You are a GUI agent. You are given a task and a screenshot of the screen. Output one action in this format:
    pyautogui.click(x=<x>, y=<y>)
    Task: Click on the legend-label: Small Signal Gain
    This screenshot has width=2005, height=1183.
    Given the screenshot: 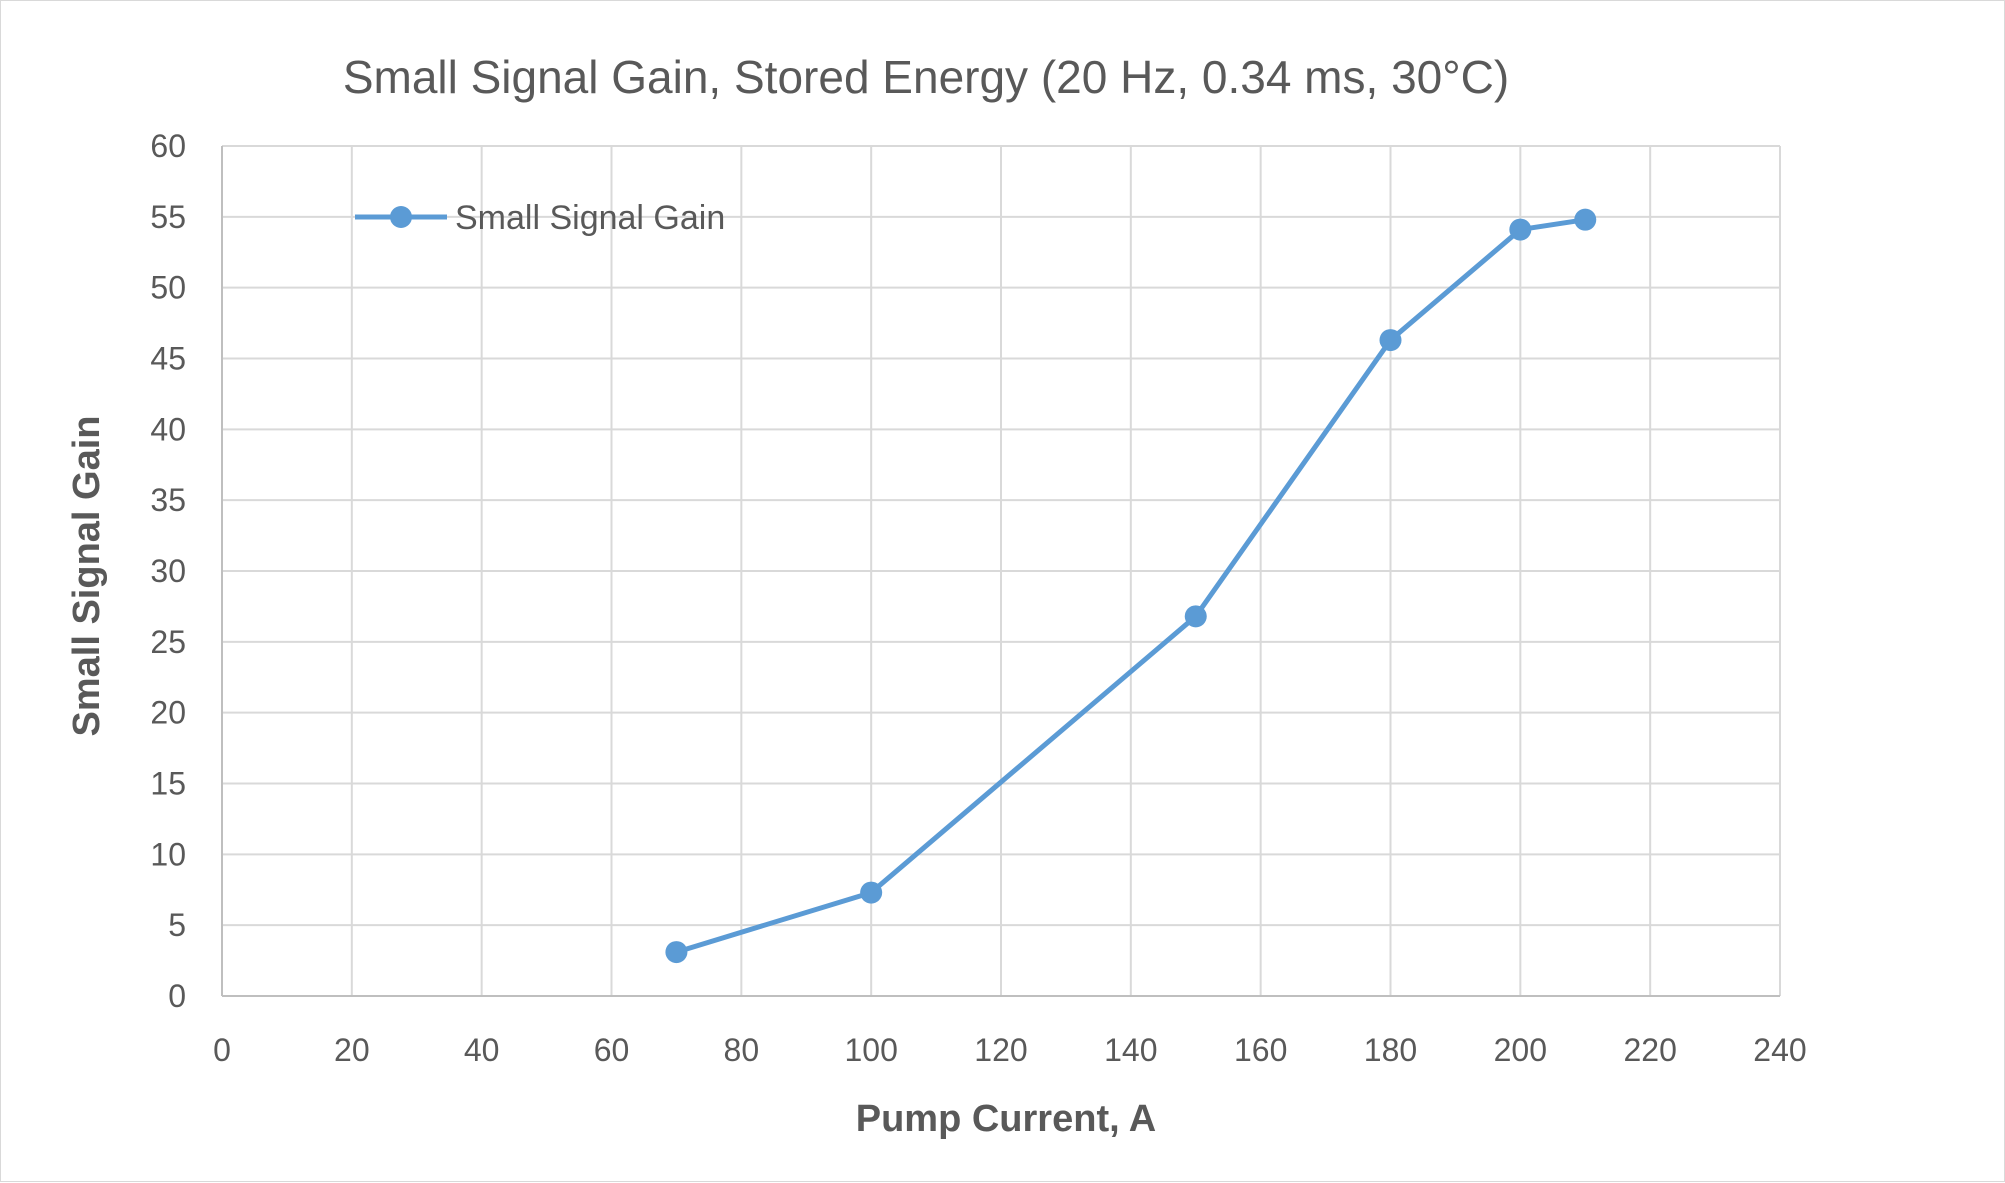 What is the action you would take?
    pyautogui.click(x=590, y=218)
    